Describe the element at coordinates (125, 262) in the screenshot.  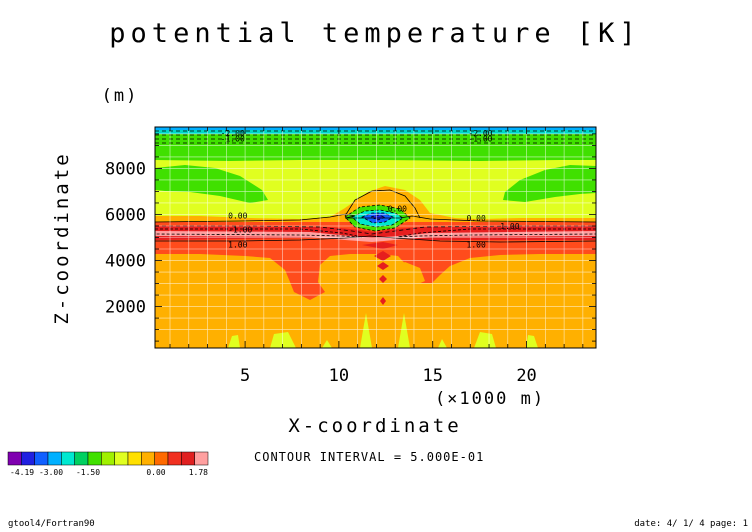
I see `y-tick-label: 4000` at that location.